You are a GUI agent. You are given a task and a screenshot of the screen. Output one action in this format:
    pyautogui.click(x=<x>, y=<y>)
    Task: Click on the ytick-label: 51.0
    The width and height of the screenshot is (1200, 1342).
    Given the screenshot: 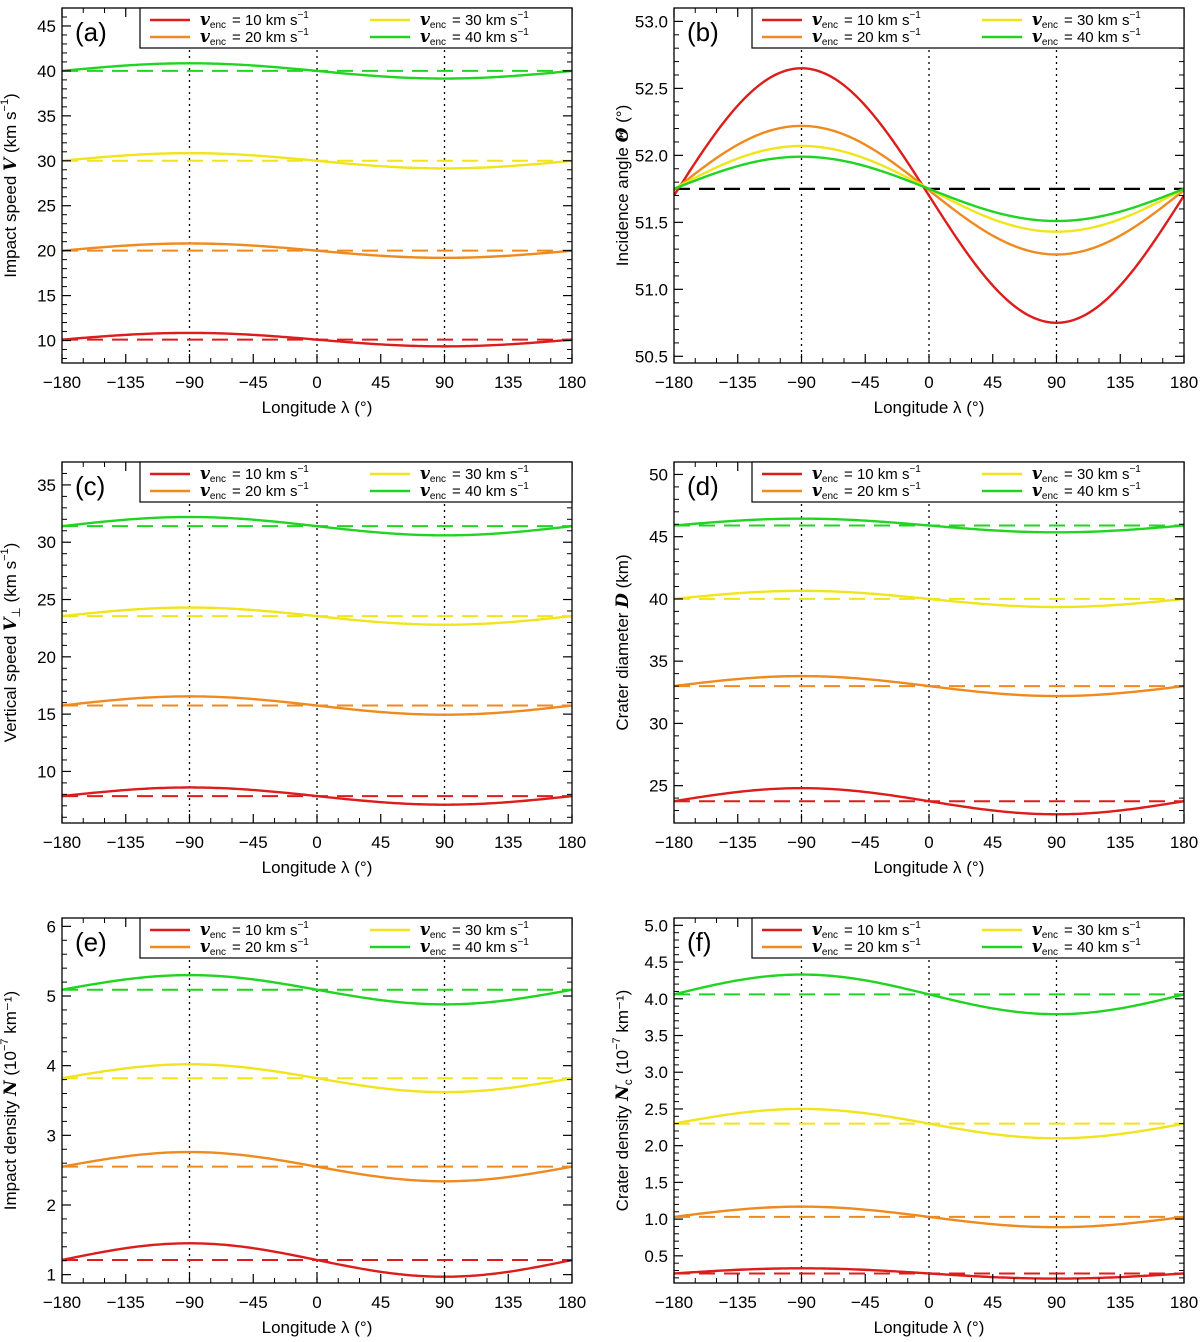 What is the action you would take?
    pyautogui.click(x=651, y=289)
    